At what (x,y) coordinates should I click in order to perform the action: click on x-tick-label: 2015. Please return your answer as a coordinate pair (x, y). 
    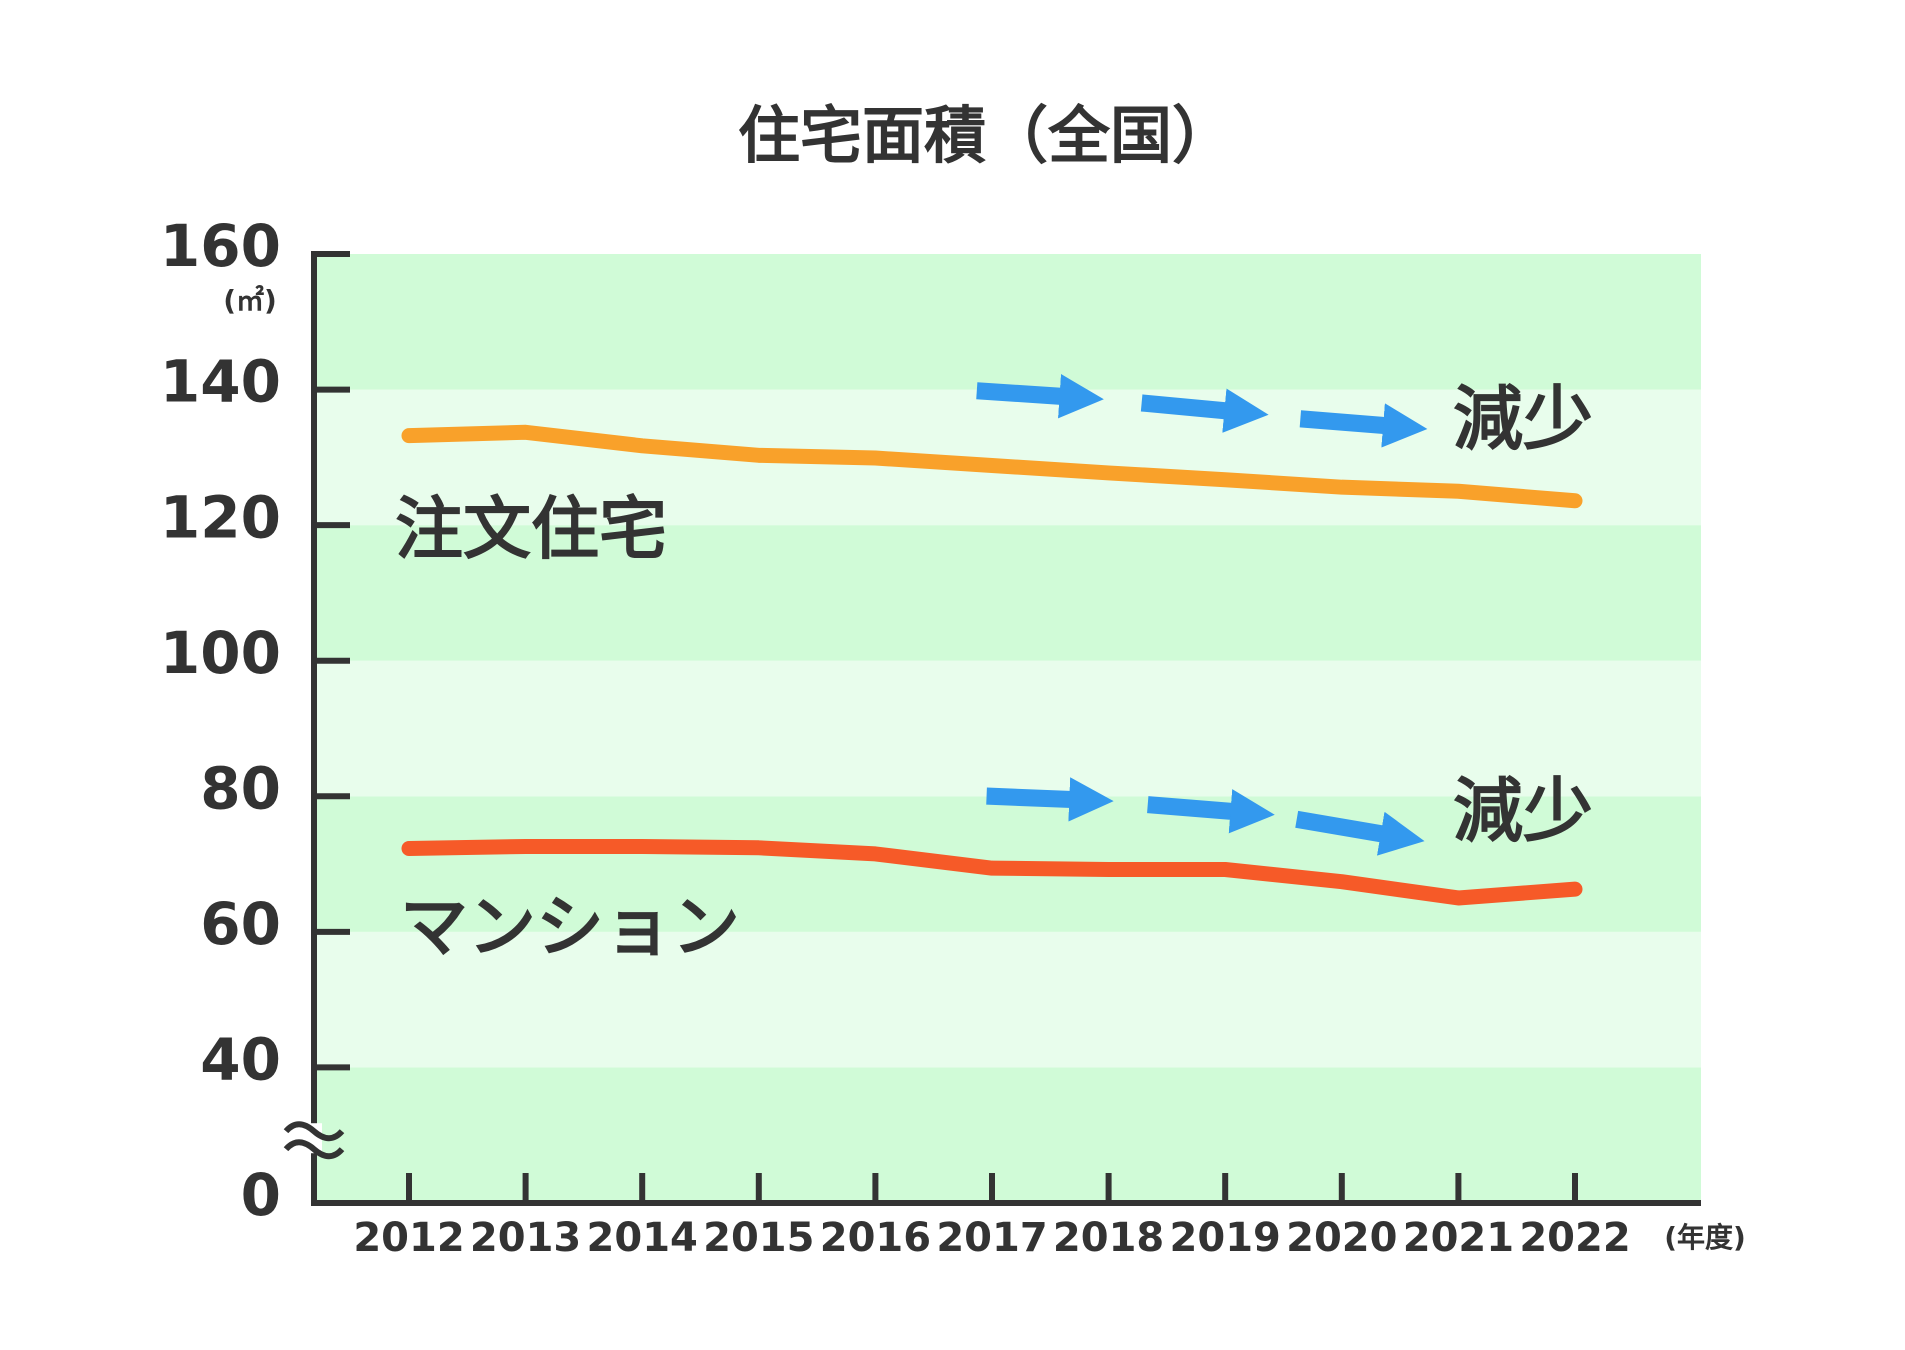
    Looking at the image, I should click on (758, 1238).